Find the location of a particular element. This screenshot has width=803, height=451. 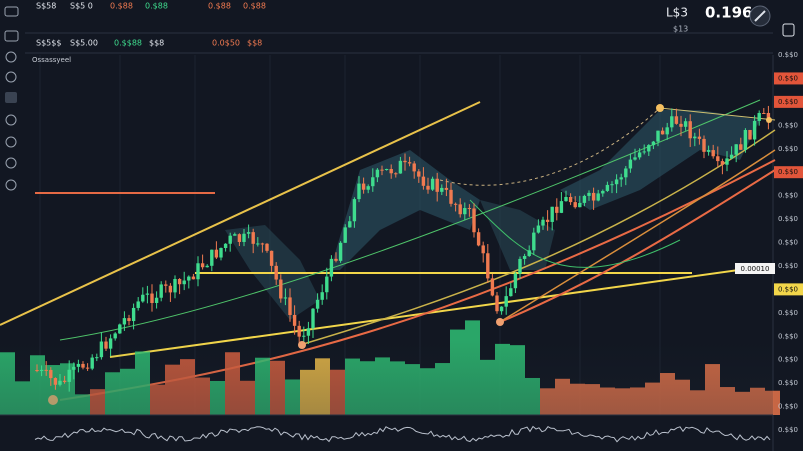

header-value: S$5 0 is located at coordinates (81, 6).